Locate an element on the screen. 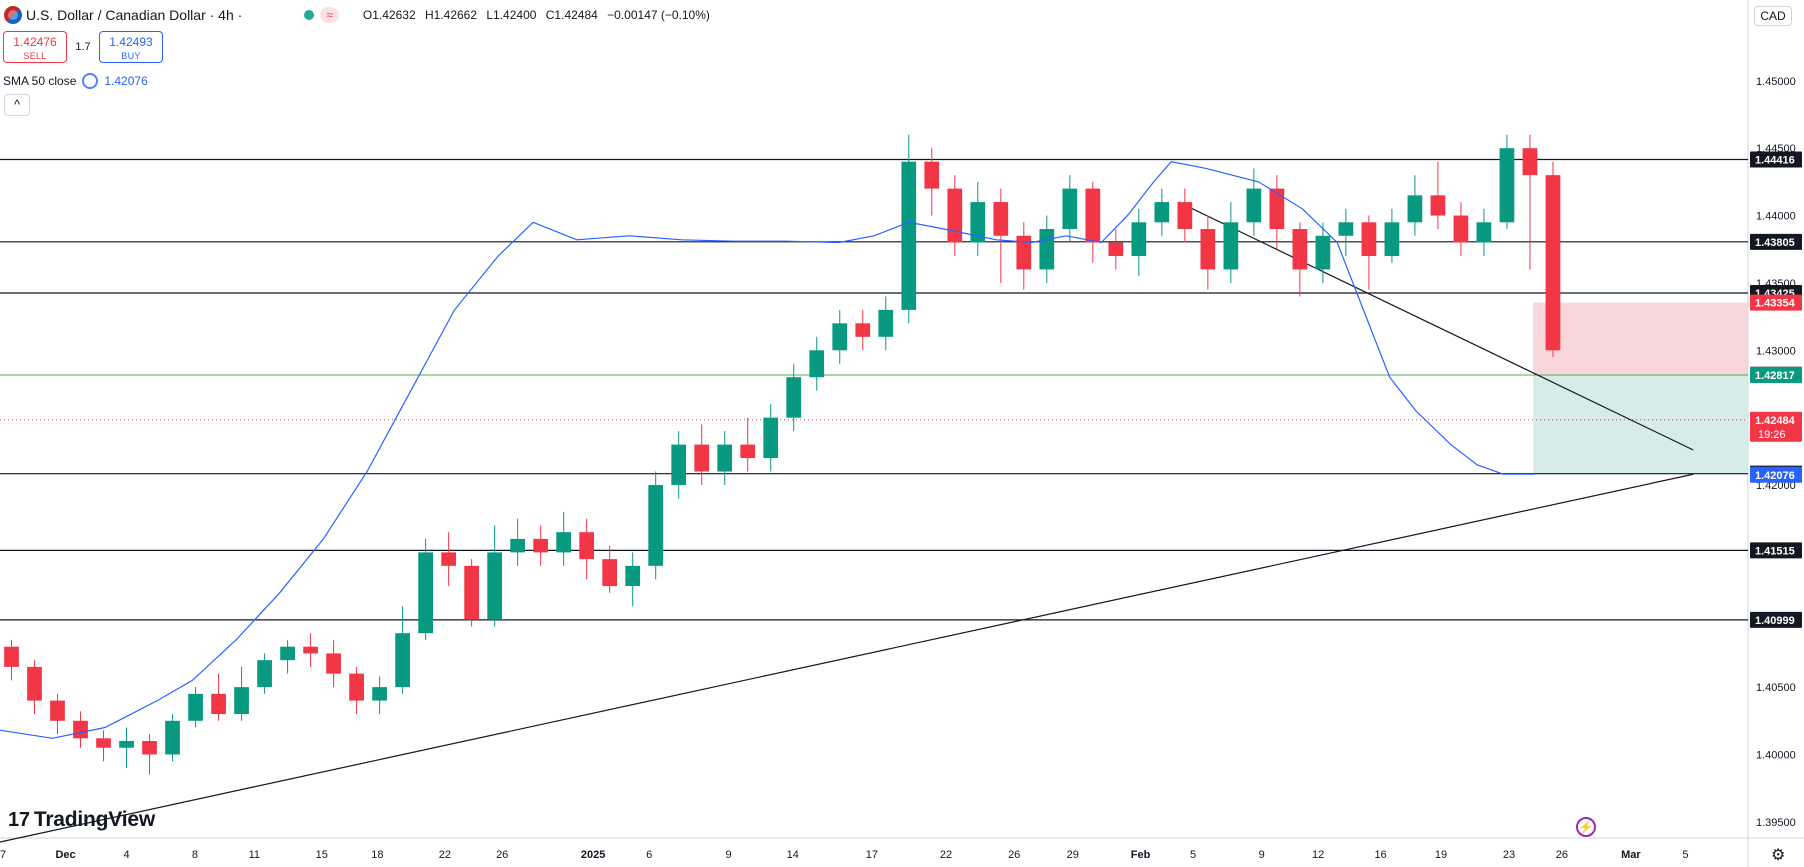  time-tick-label: 27 is located at coordinates (3, 855).